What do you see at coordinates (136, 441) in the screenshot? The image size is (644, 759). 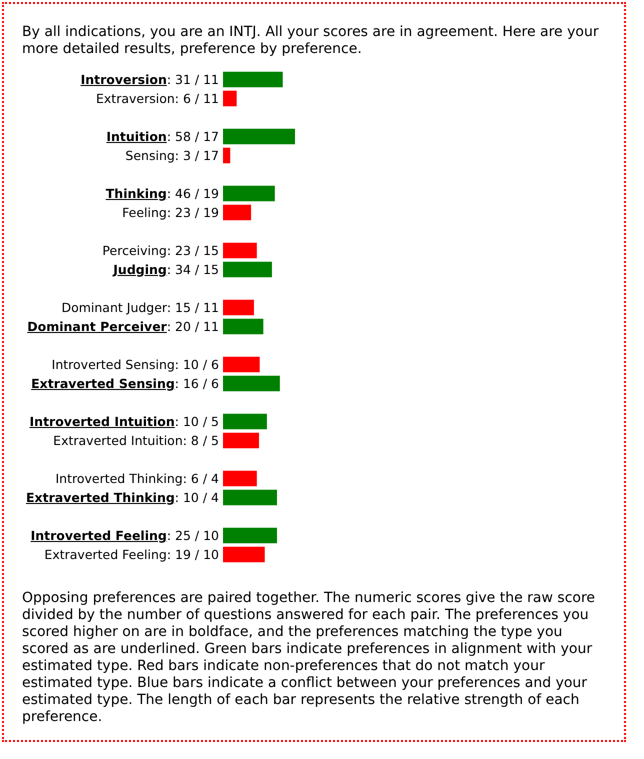 I see `y-tick-label: Extraverted Intuition: 8 / 5` at bounding box center [136, 441].